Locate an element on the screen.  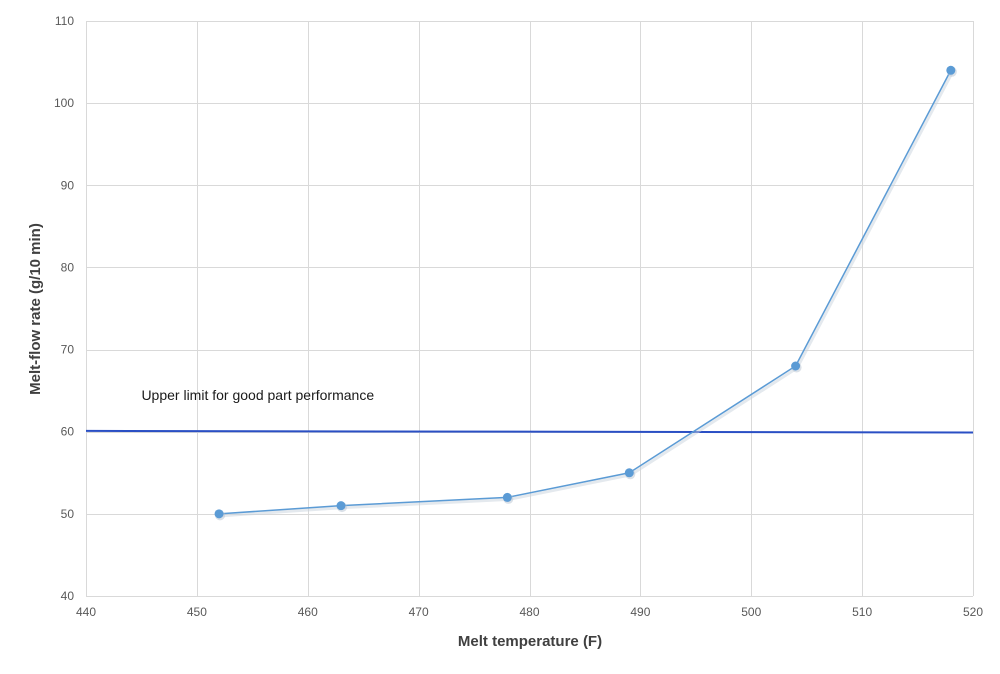
x-axis-title: Melt temperature (F) is located at coordinates (530, 641).